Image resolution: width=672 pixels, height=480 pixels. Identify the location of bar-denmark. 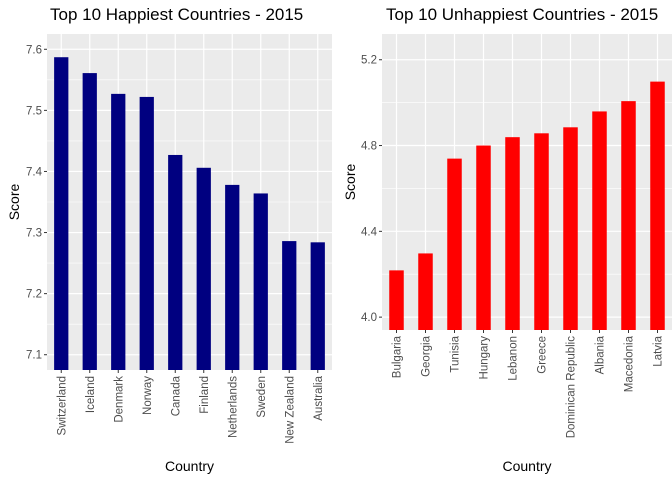
(118, 232).